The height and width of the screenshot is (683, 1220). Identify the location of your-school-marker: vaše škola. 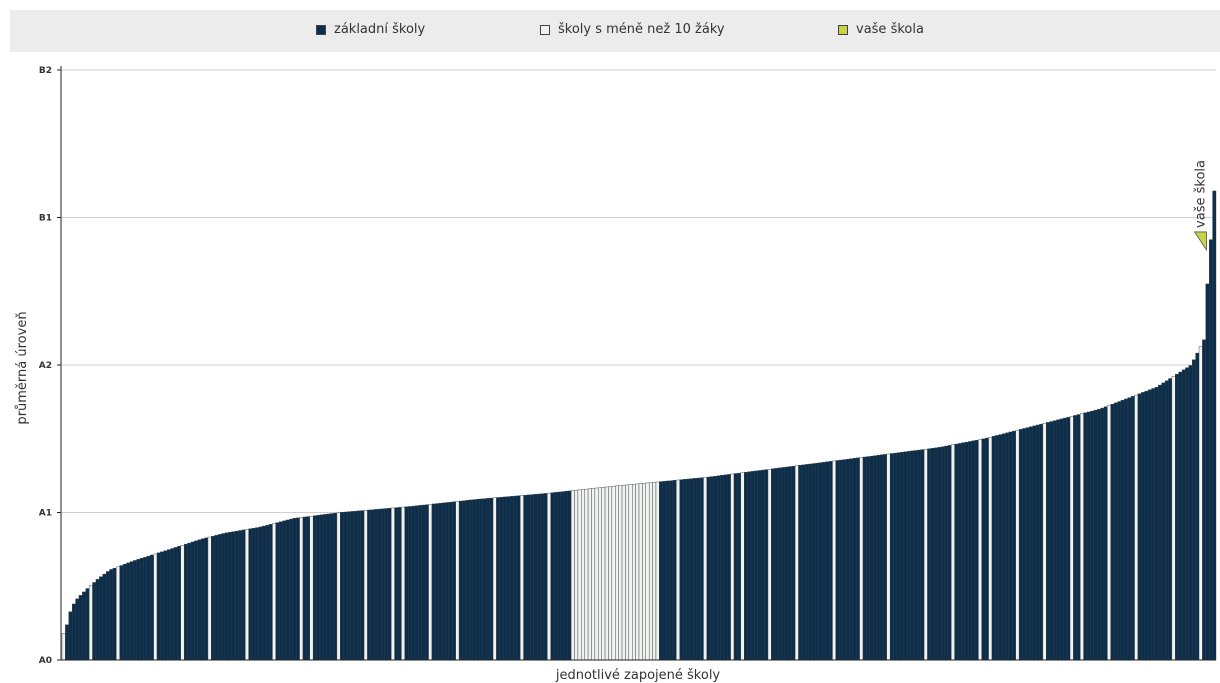
(1201, 206).